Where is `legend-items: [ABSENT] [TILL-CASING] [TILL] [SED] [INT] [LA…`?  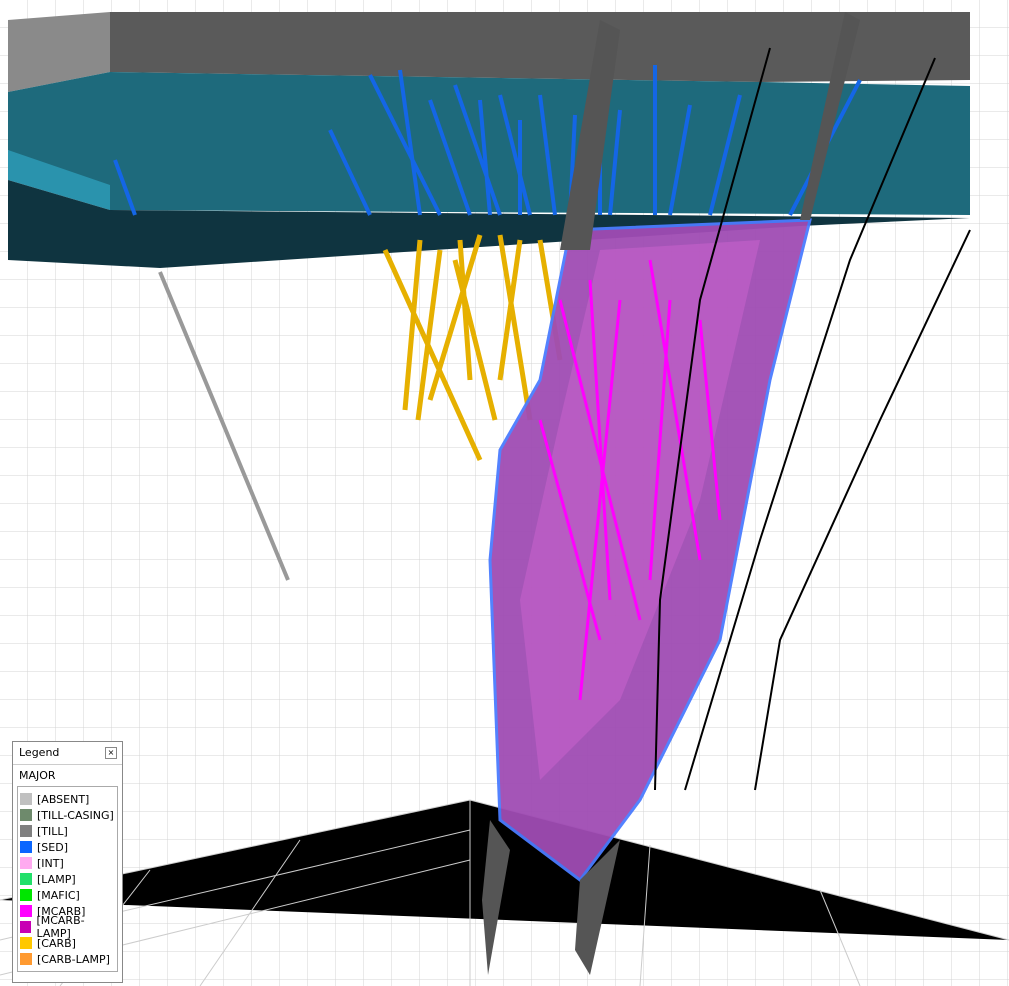
legend-items: [ABSENT] [TILL-CASING] [TILL] [SED] [INT] [LA… is located at coordinates (67, 879).